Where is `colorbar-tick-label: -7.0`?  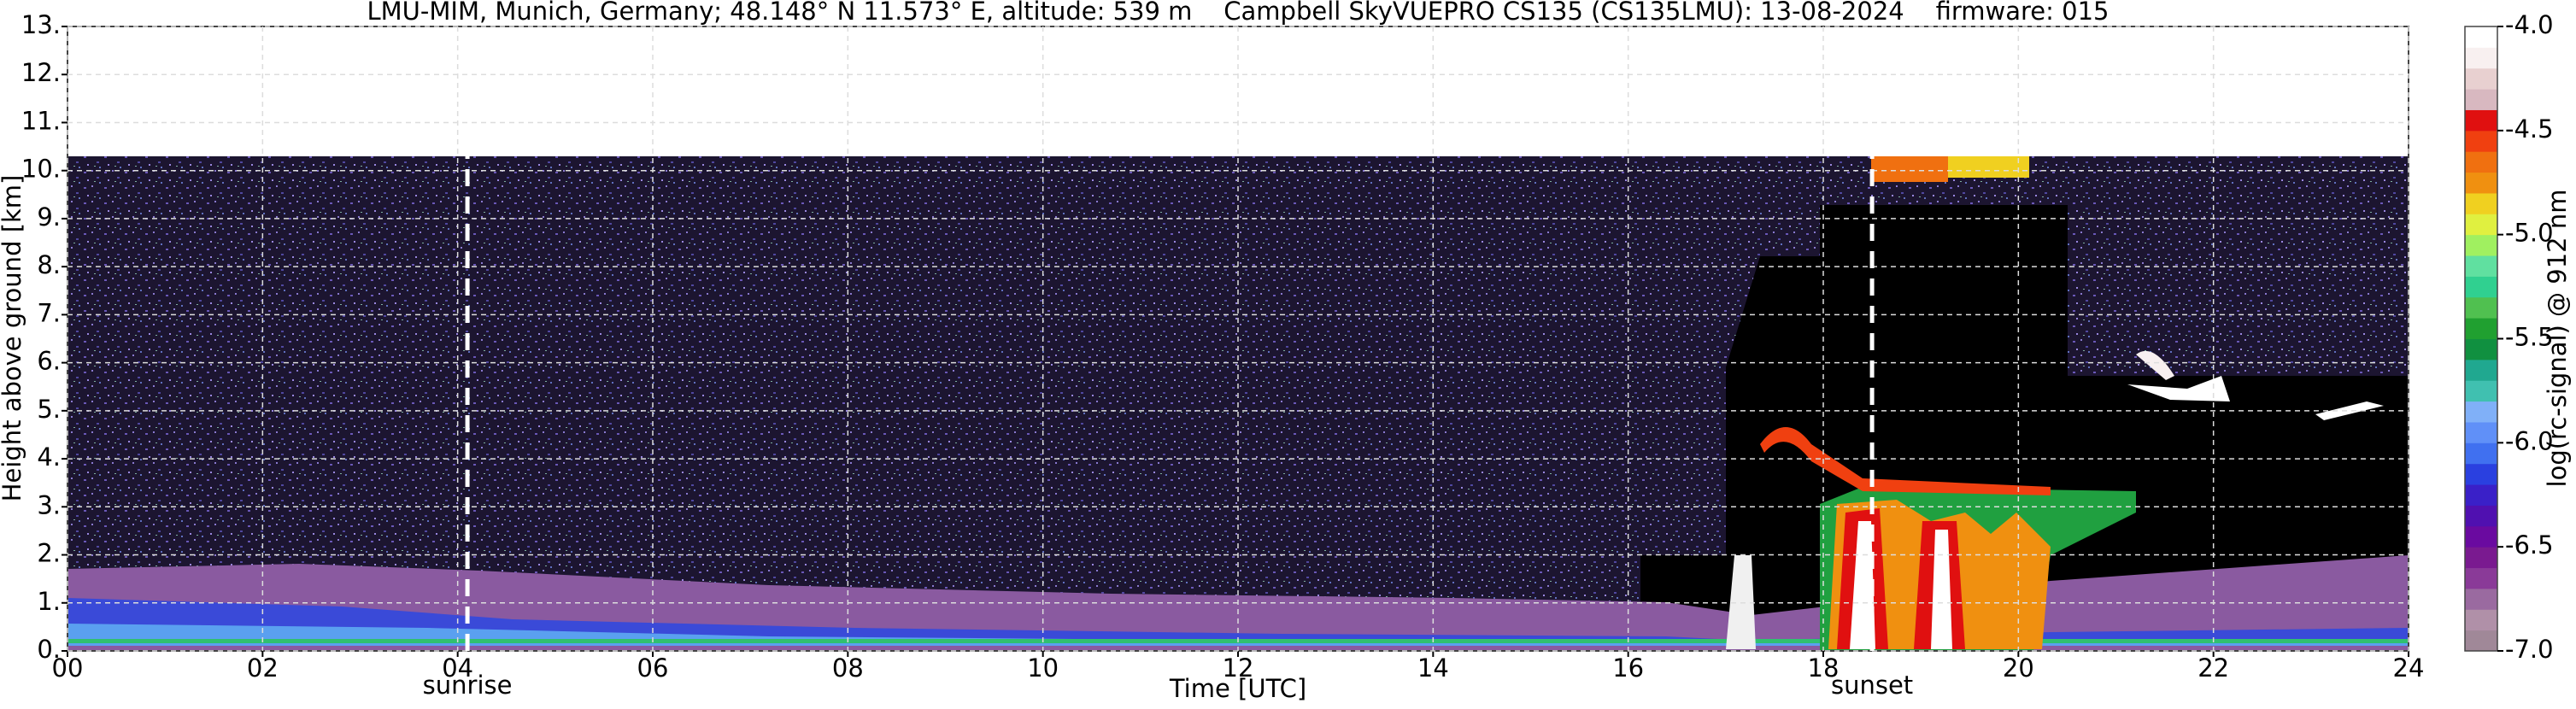
colorbar-tick-label: -7.0 is located at coordinates (2529, 649).